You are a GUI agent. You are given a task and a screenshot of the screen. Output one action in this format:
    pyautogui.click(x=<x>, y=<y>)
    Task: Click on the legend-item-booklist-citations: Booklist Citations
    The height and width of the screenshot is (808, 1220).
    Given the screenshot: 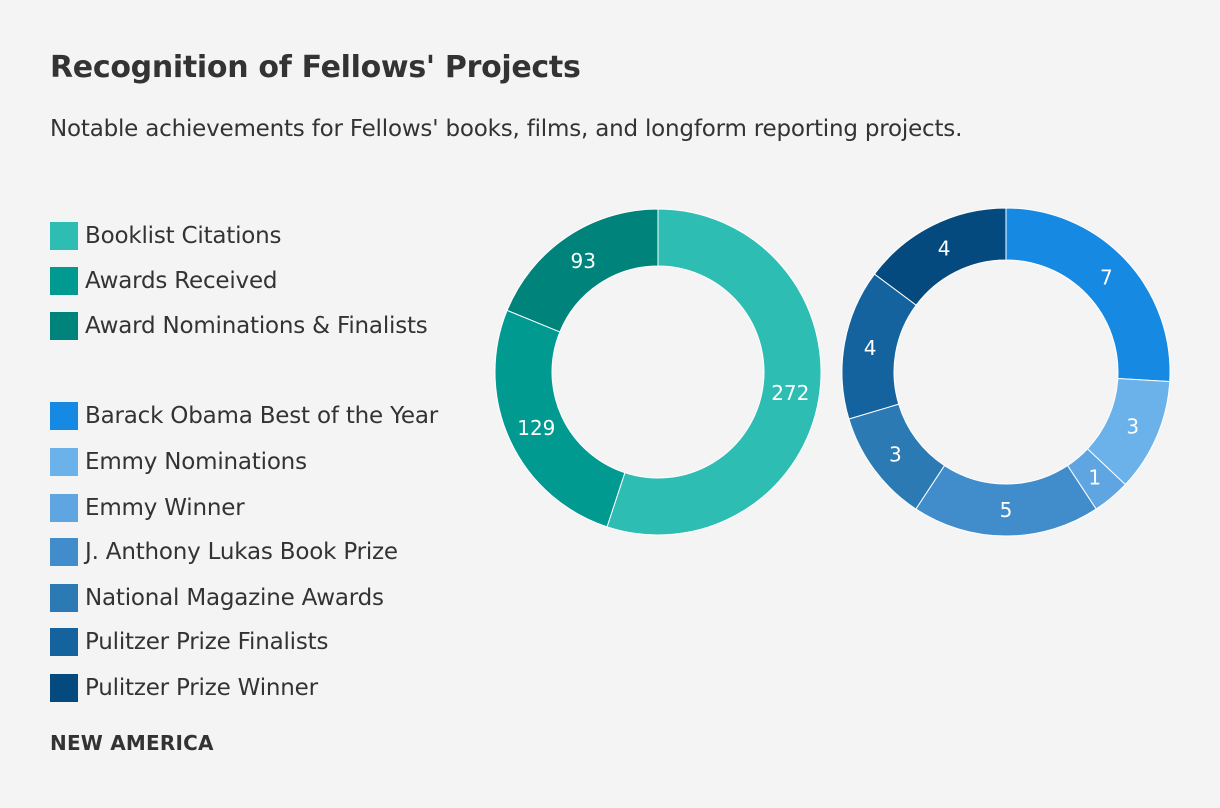 What is the action you would take?
    pyautogui.click(x=166, y=236)
    